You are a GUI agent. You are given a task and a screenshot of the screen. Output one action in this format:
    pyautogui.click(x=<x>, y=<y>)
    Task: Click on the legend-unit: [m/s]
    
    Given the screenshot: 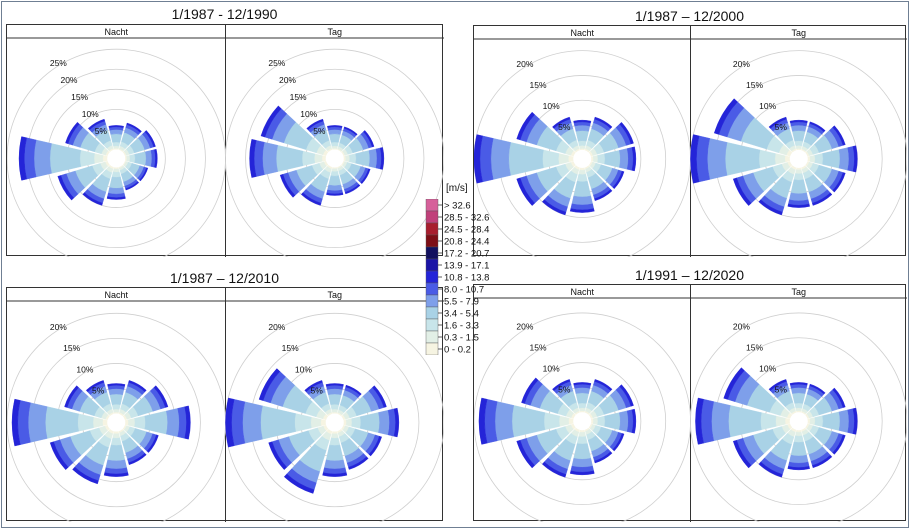 What is the action you would take?
    pyautogui.click(x=457, y=188)
    